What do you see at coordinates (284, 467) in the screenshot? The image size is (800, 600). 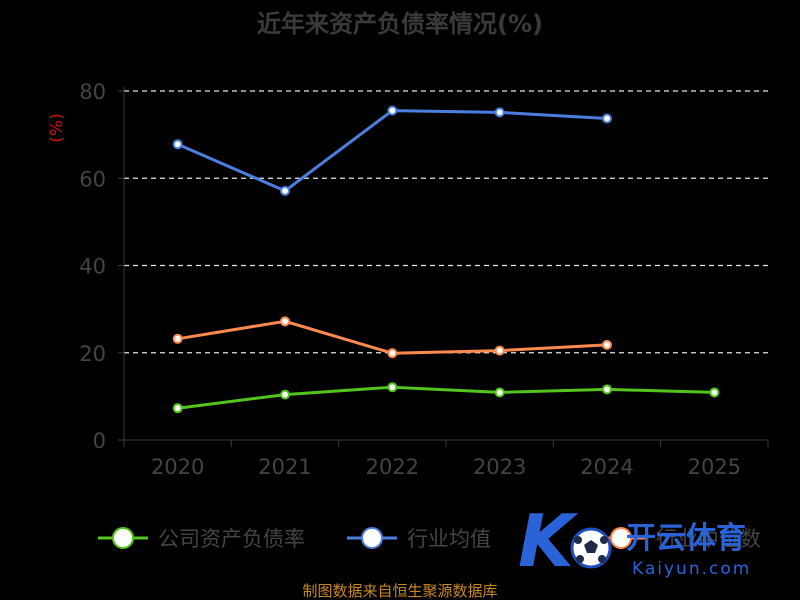 I see `x-tick-label: 2021` at bounding box center [284, 467].